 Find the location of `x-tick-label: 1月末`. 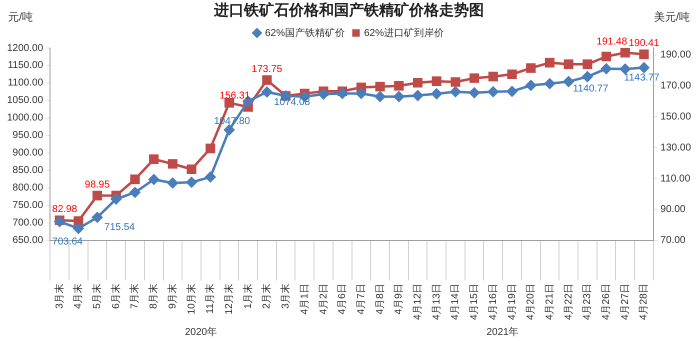

x-tick-label: 1月末 is located at coordinates (248, 296).